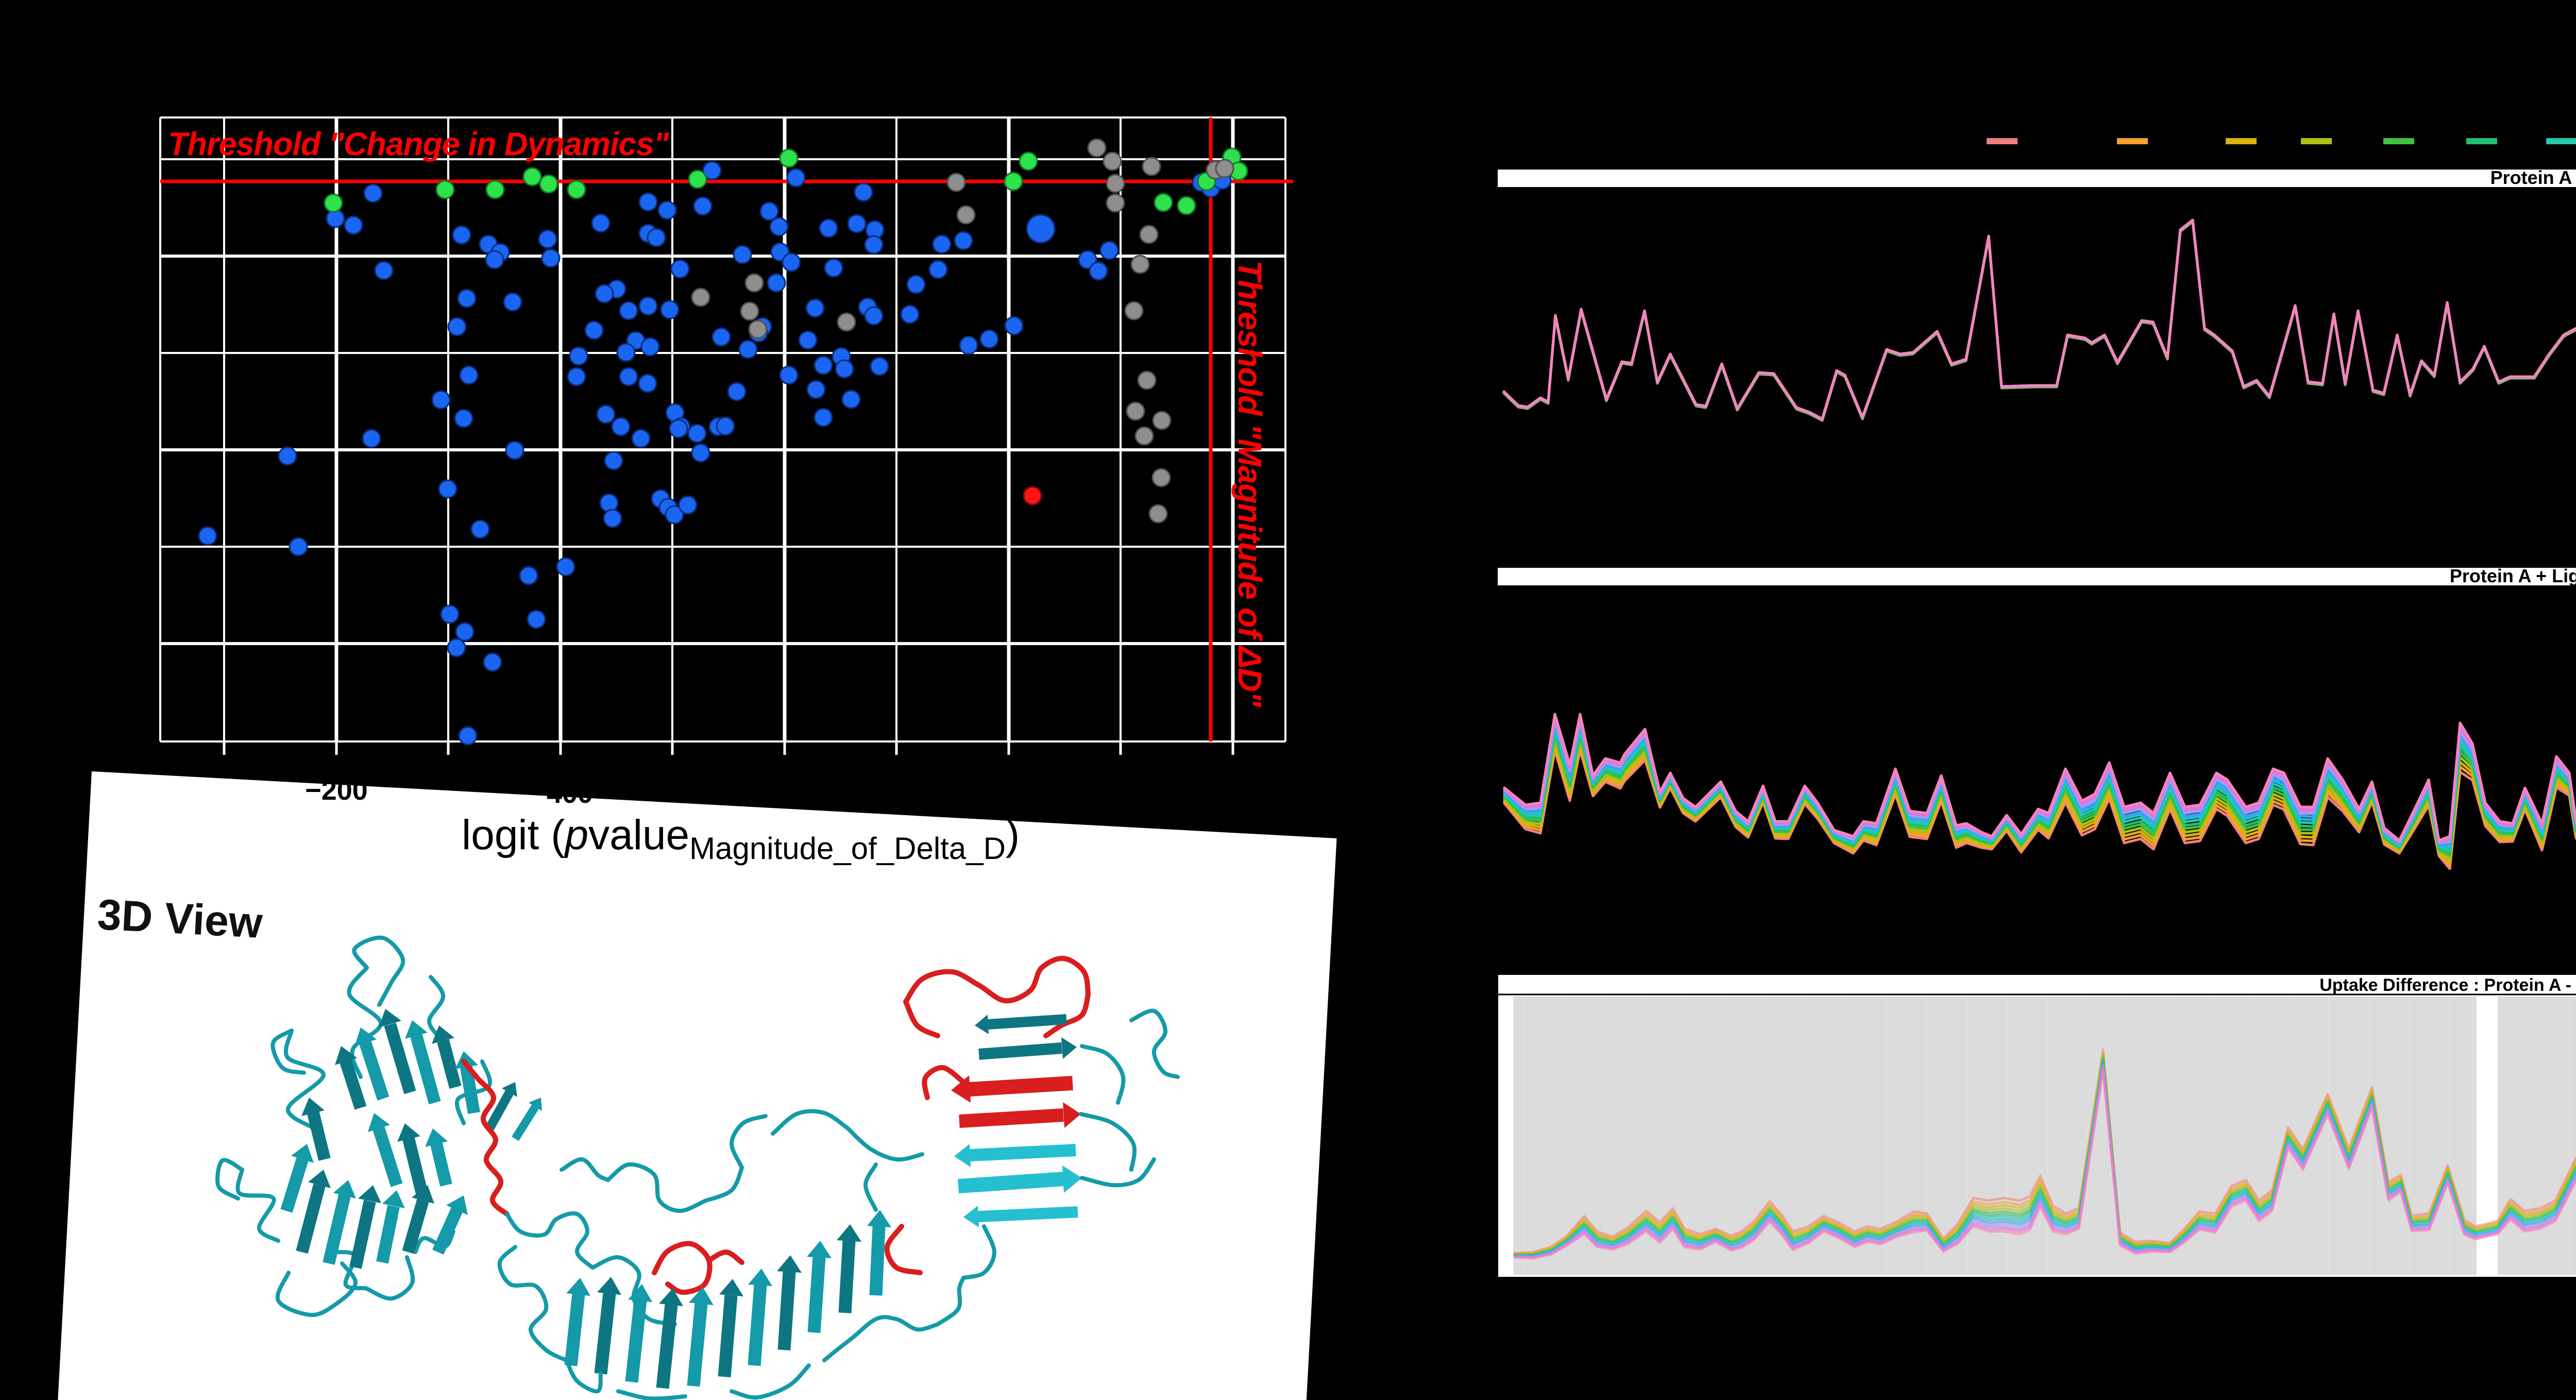 The height and width of the screenshot is (1400, 2576). What do you see at coordinates (2531, 177) in the screenshot?
I see `svg-text: Protein A` at bounding box center [2531, 177].